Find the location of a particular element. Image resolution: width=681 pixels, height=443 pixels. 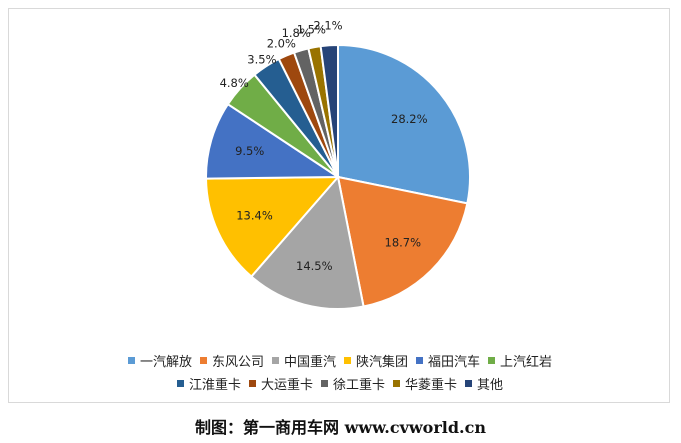

legend-item-5: 福田汽车 is located at coordinates (448, 360).